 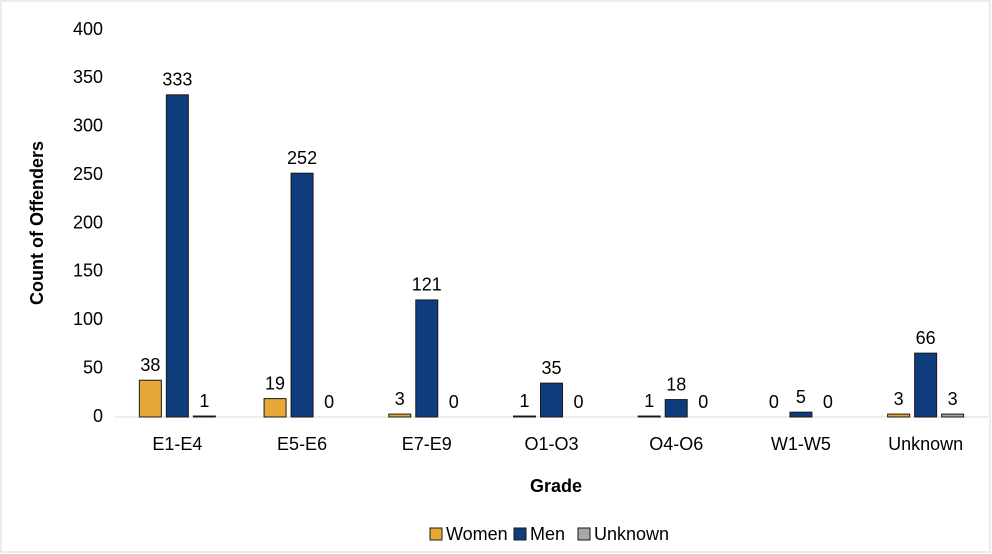 I want to click on data-label: 35, so click(x=551, y=368).